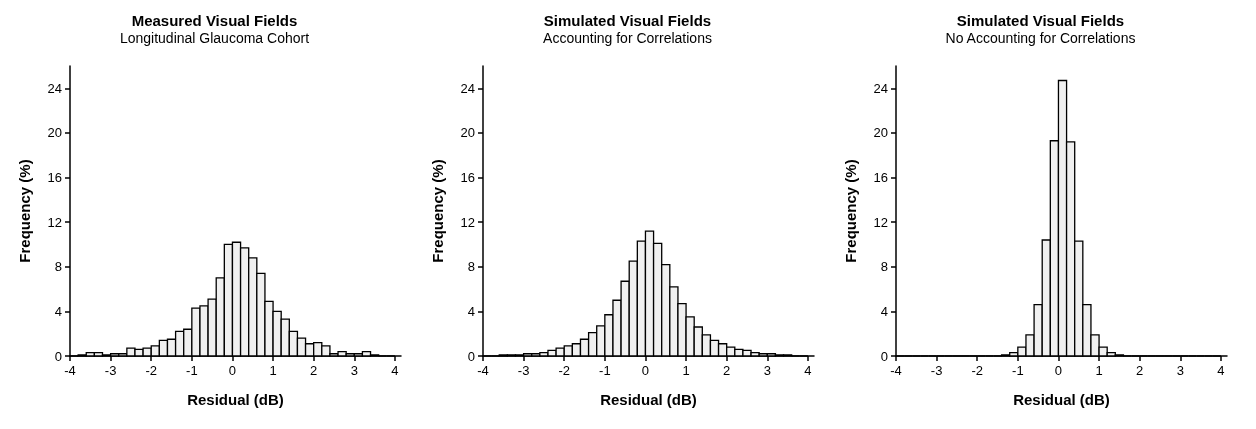  What do you see at coordinates (1040, 38) in the screenshot?
I see `chart-subtitle: No Accounting for Correlations` at bounding box center [1040, 38].